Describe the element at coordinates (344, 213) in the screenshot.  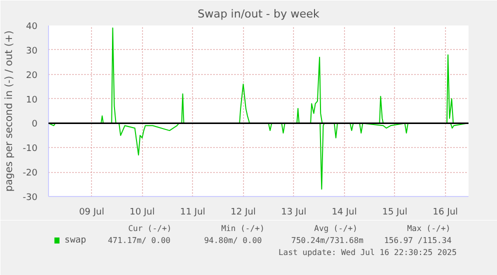
I see `x-tick-label: 14 Jul` at that location.